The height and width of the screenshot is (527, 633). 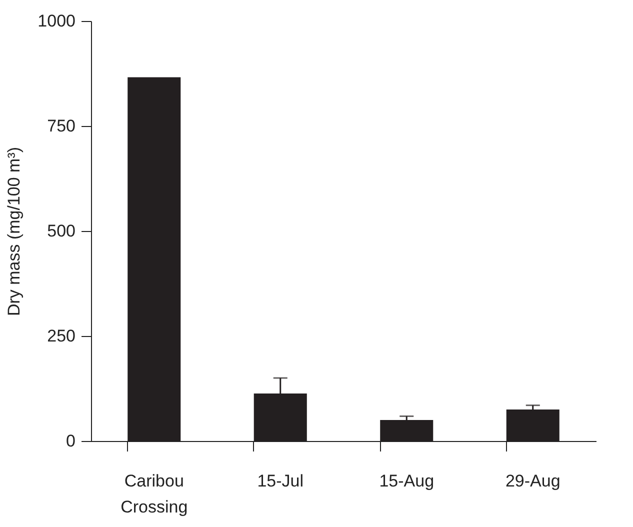 I want to click on x-tick-label: Caribou Crossing, so click(x=154, y=494).